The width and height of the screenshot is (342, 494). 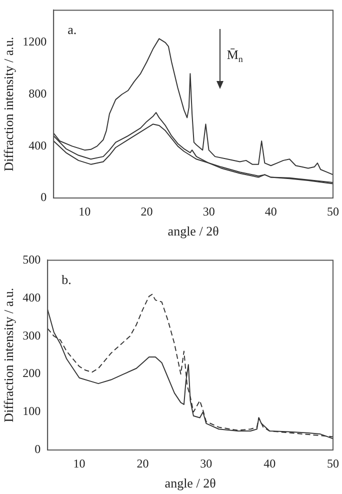 What do you see at coordinates (31, 373) in the screenshot?
I see `y-tick-label: 200` at bounding box center [31, 373].